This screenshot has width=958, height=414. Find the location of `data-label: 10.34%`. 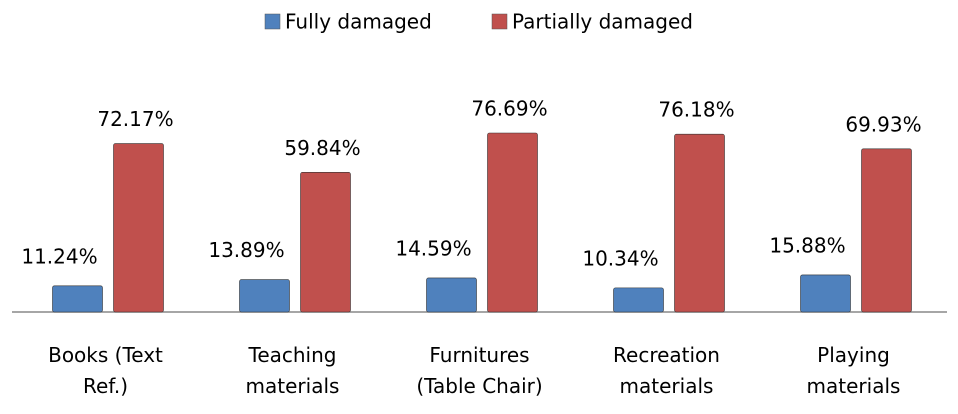

data-label: 10.34% is located at coordinates (620, 258).